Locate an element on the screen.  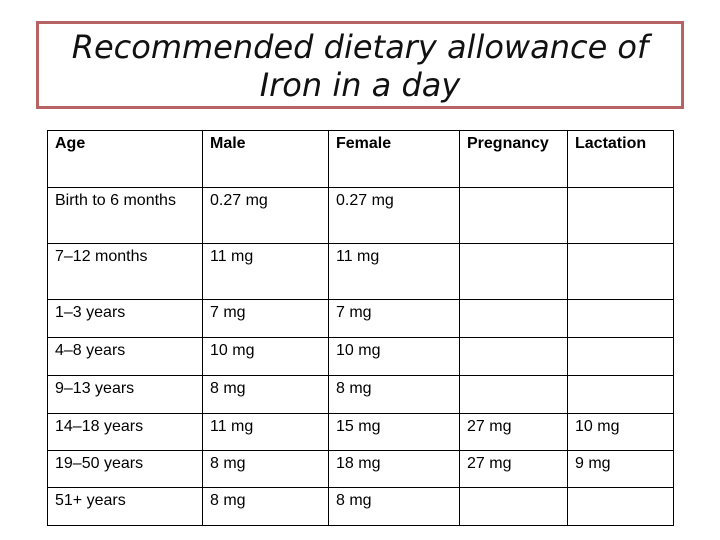
table-row: 14–18 years 11 mg 15 mg 27 mg 10 mg is located at coordinates (360, 432).